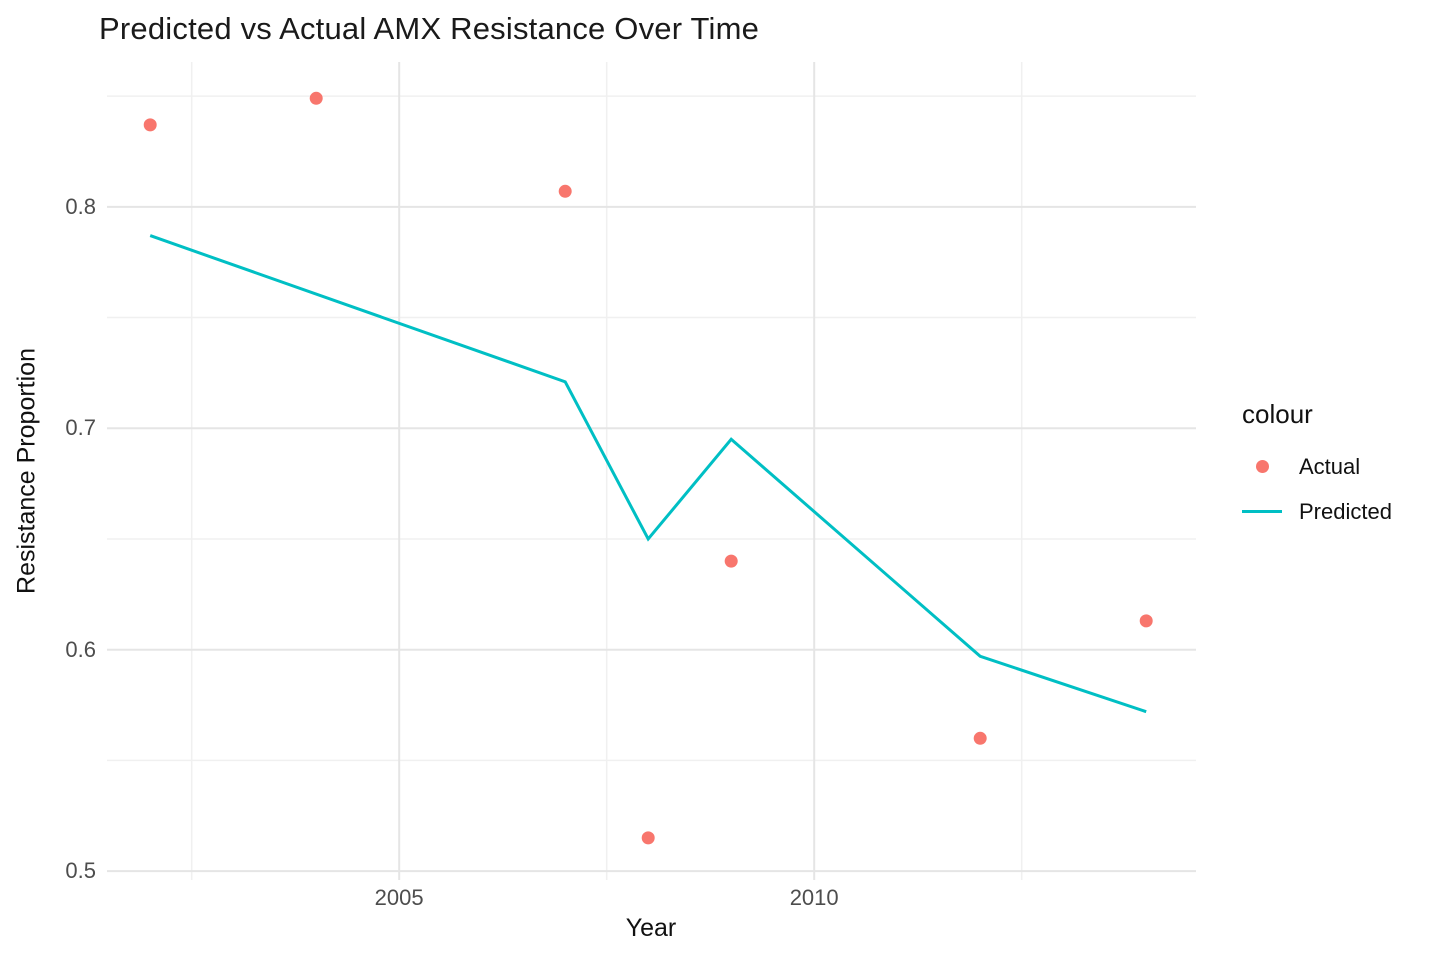 The width and height of the screenshot is (1440, 960). Describe the element at coordinates (1277, 414) in the screenshot. I see `legend-title: colour` at that location.